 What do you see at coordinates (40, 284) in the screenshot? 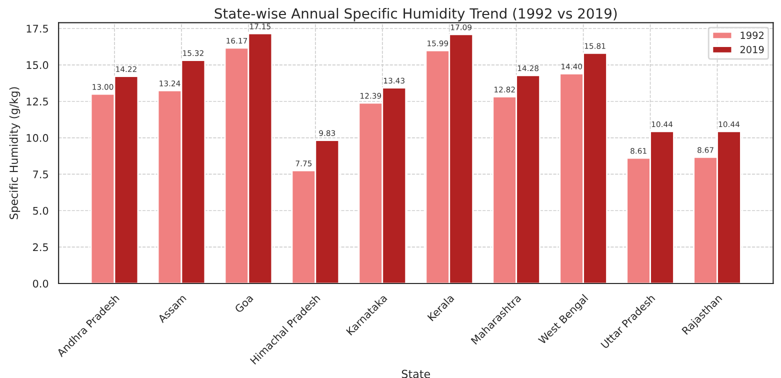
I see `y-tick-label: 0.0` at bounding box center [40, 284].